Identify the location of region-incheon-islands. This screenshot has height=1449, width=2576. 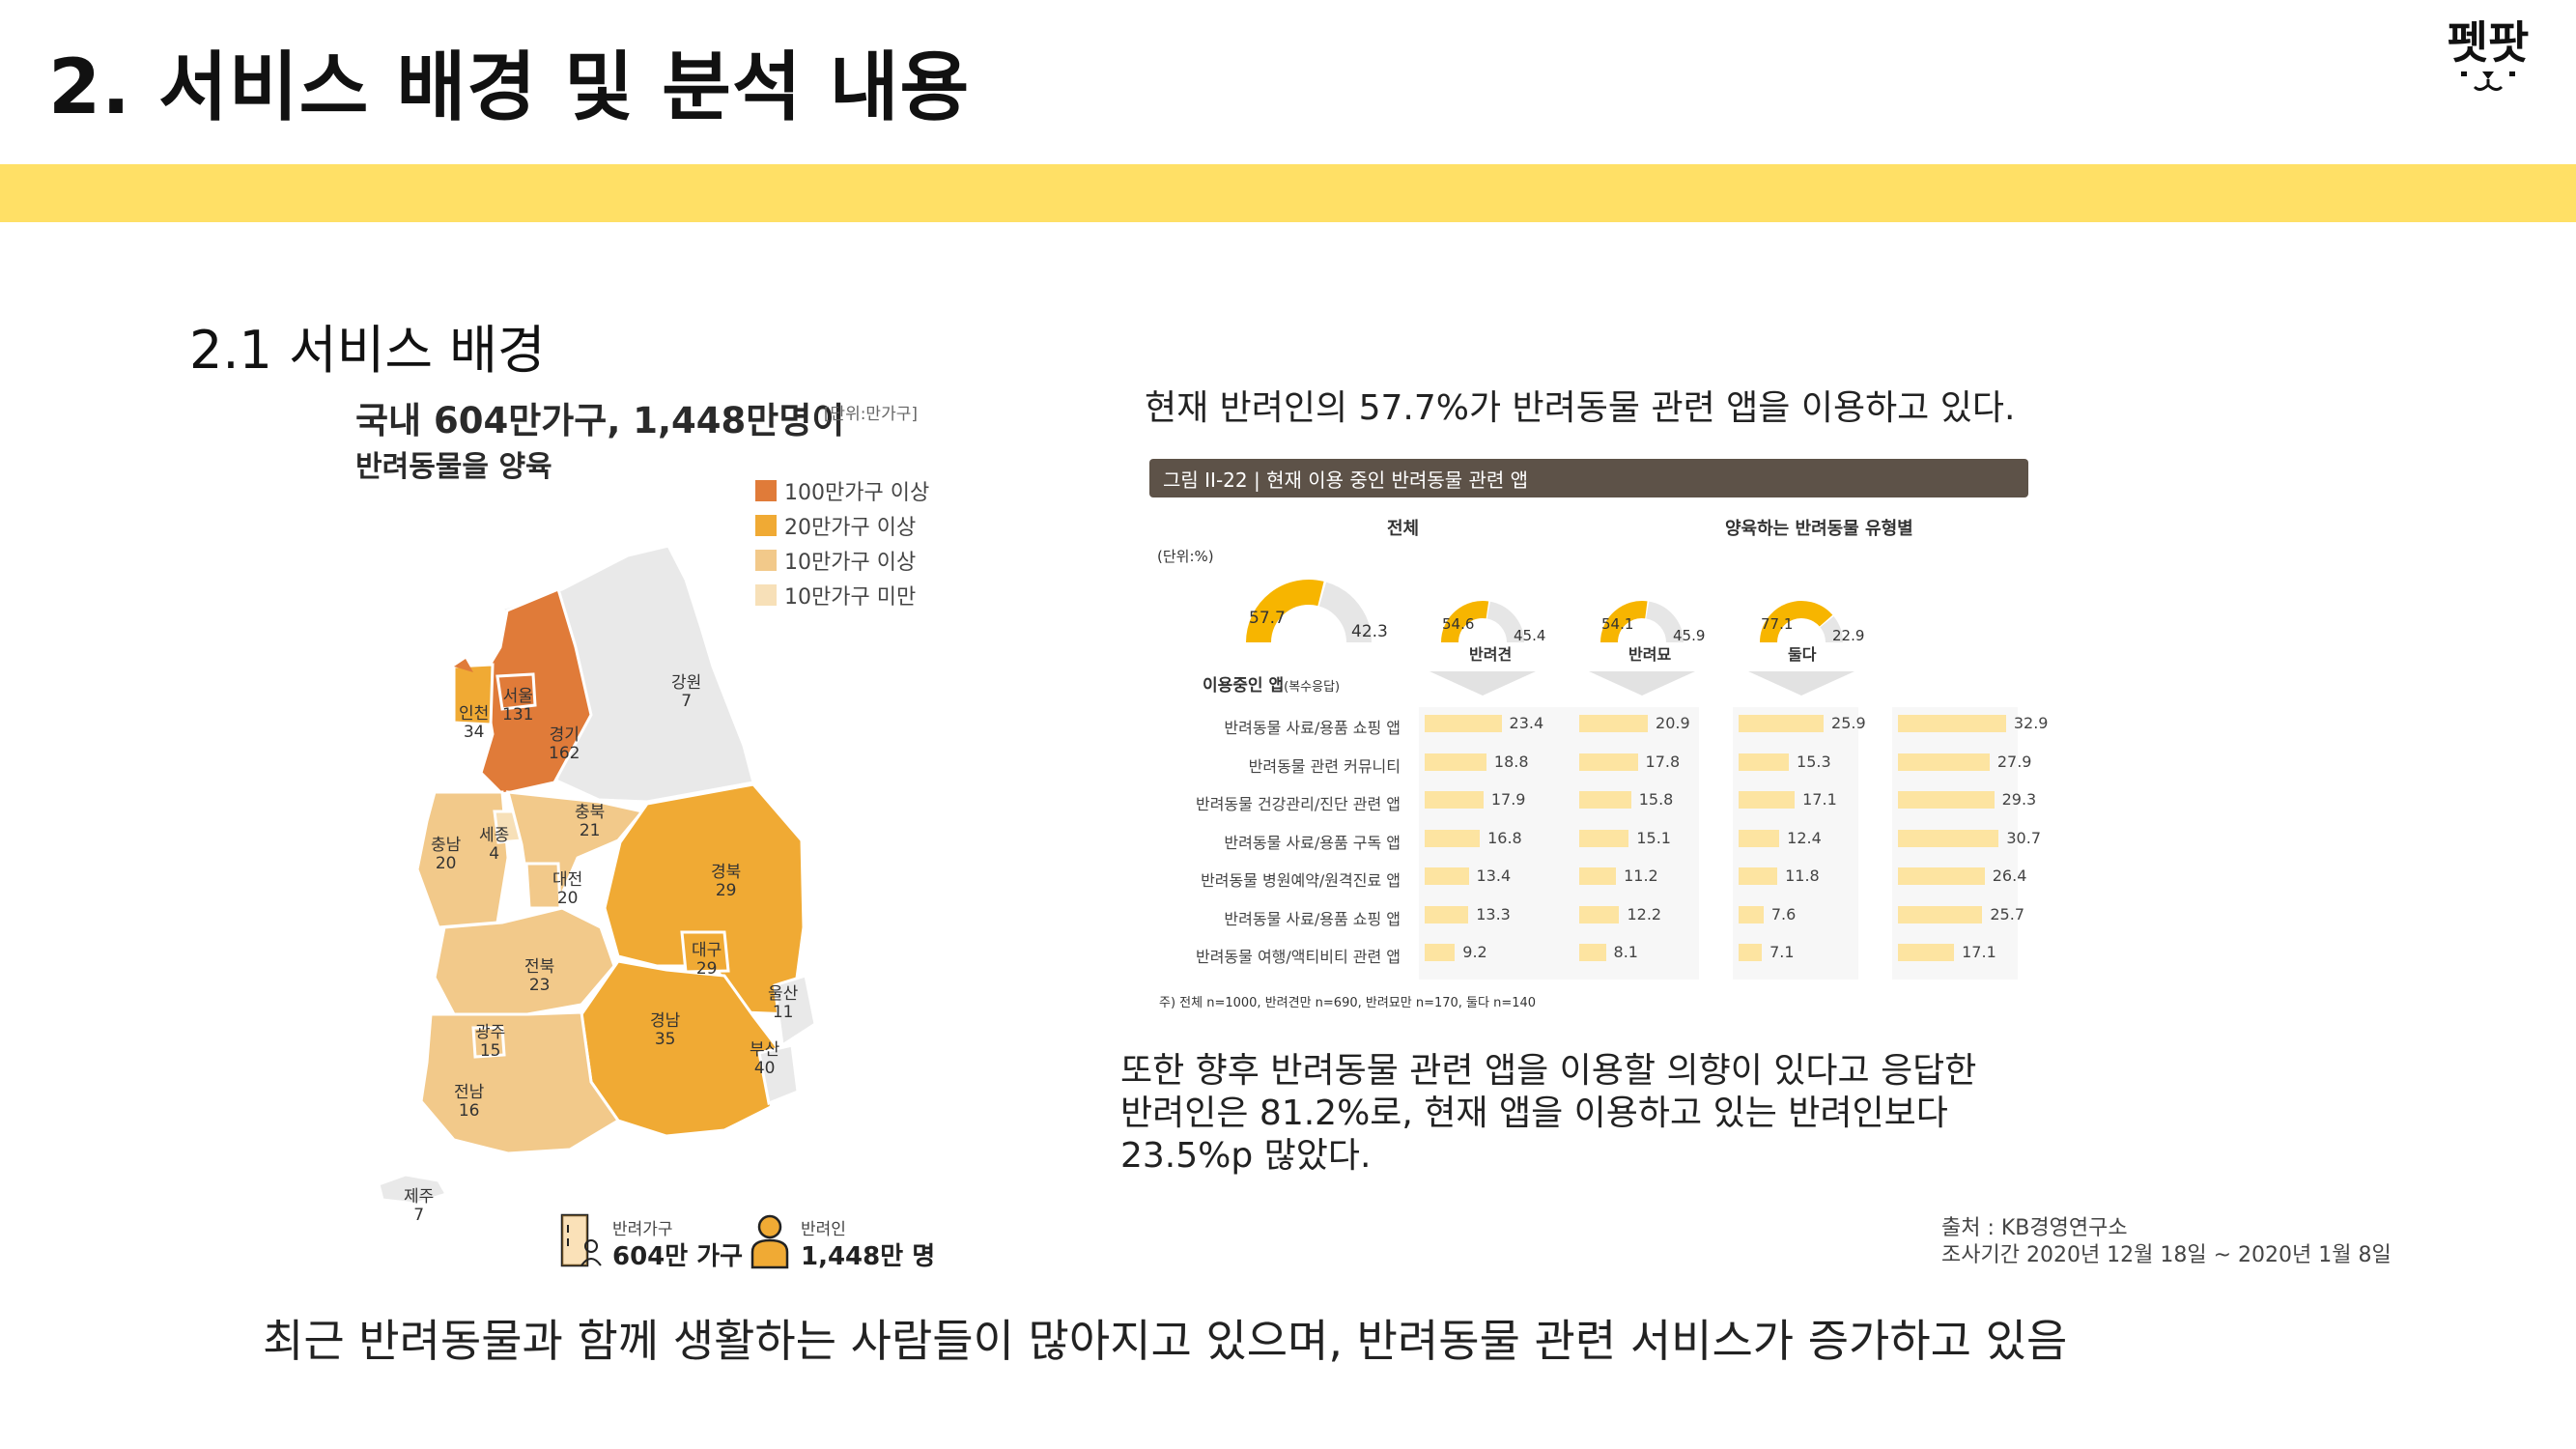
(463, 665).